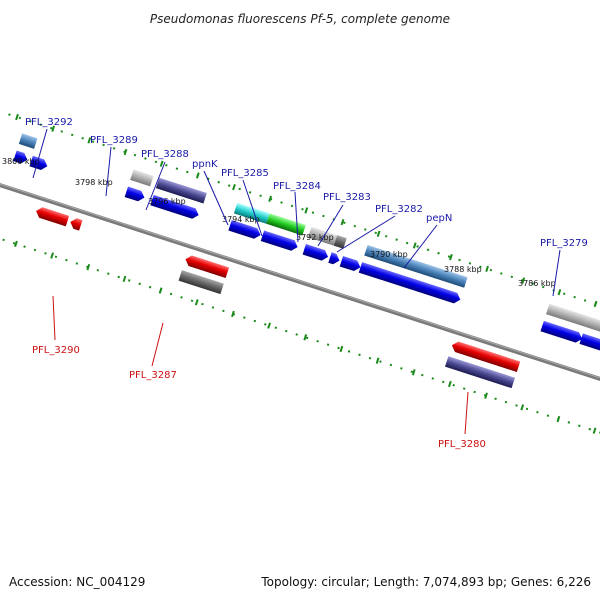 This screenshot has width=600, height=600. I want to click on tick-label: 3796 kbp, so click(167, 201).